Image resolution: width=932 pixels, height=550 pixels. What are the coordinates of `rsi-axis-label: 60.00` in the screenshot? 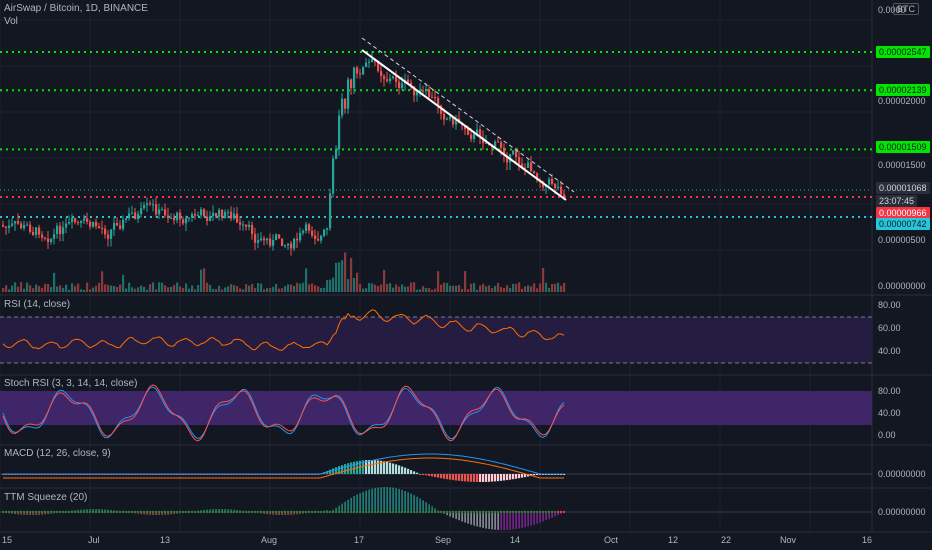 It's located at (889, 328).